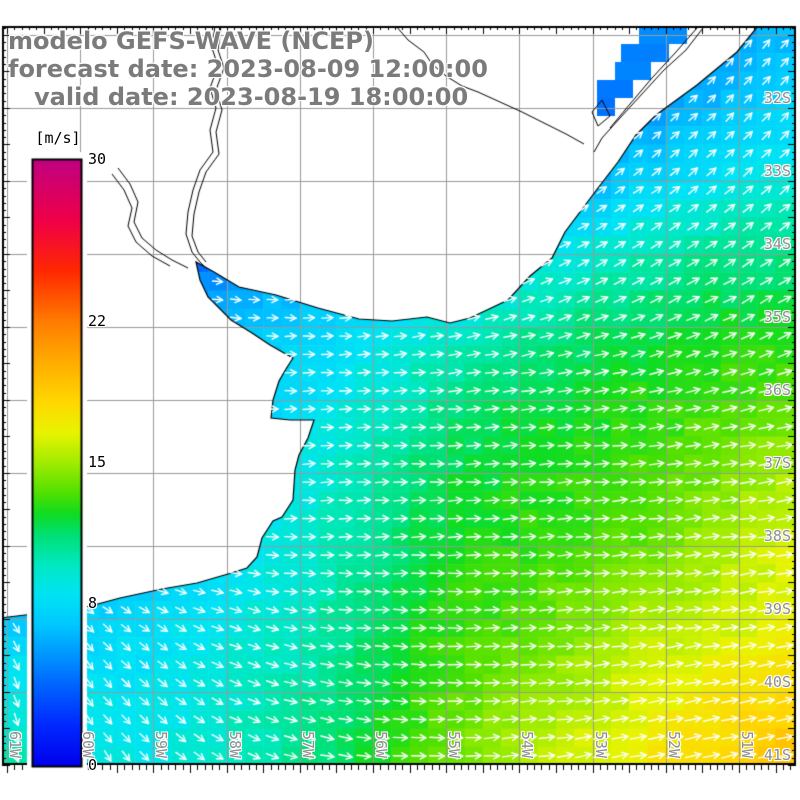 This screenshot has width=800, height=800. I want to click on colorbar-tick-label: 15, so click(97, 462).